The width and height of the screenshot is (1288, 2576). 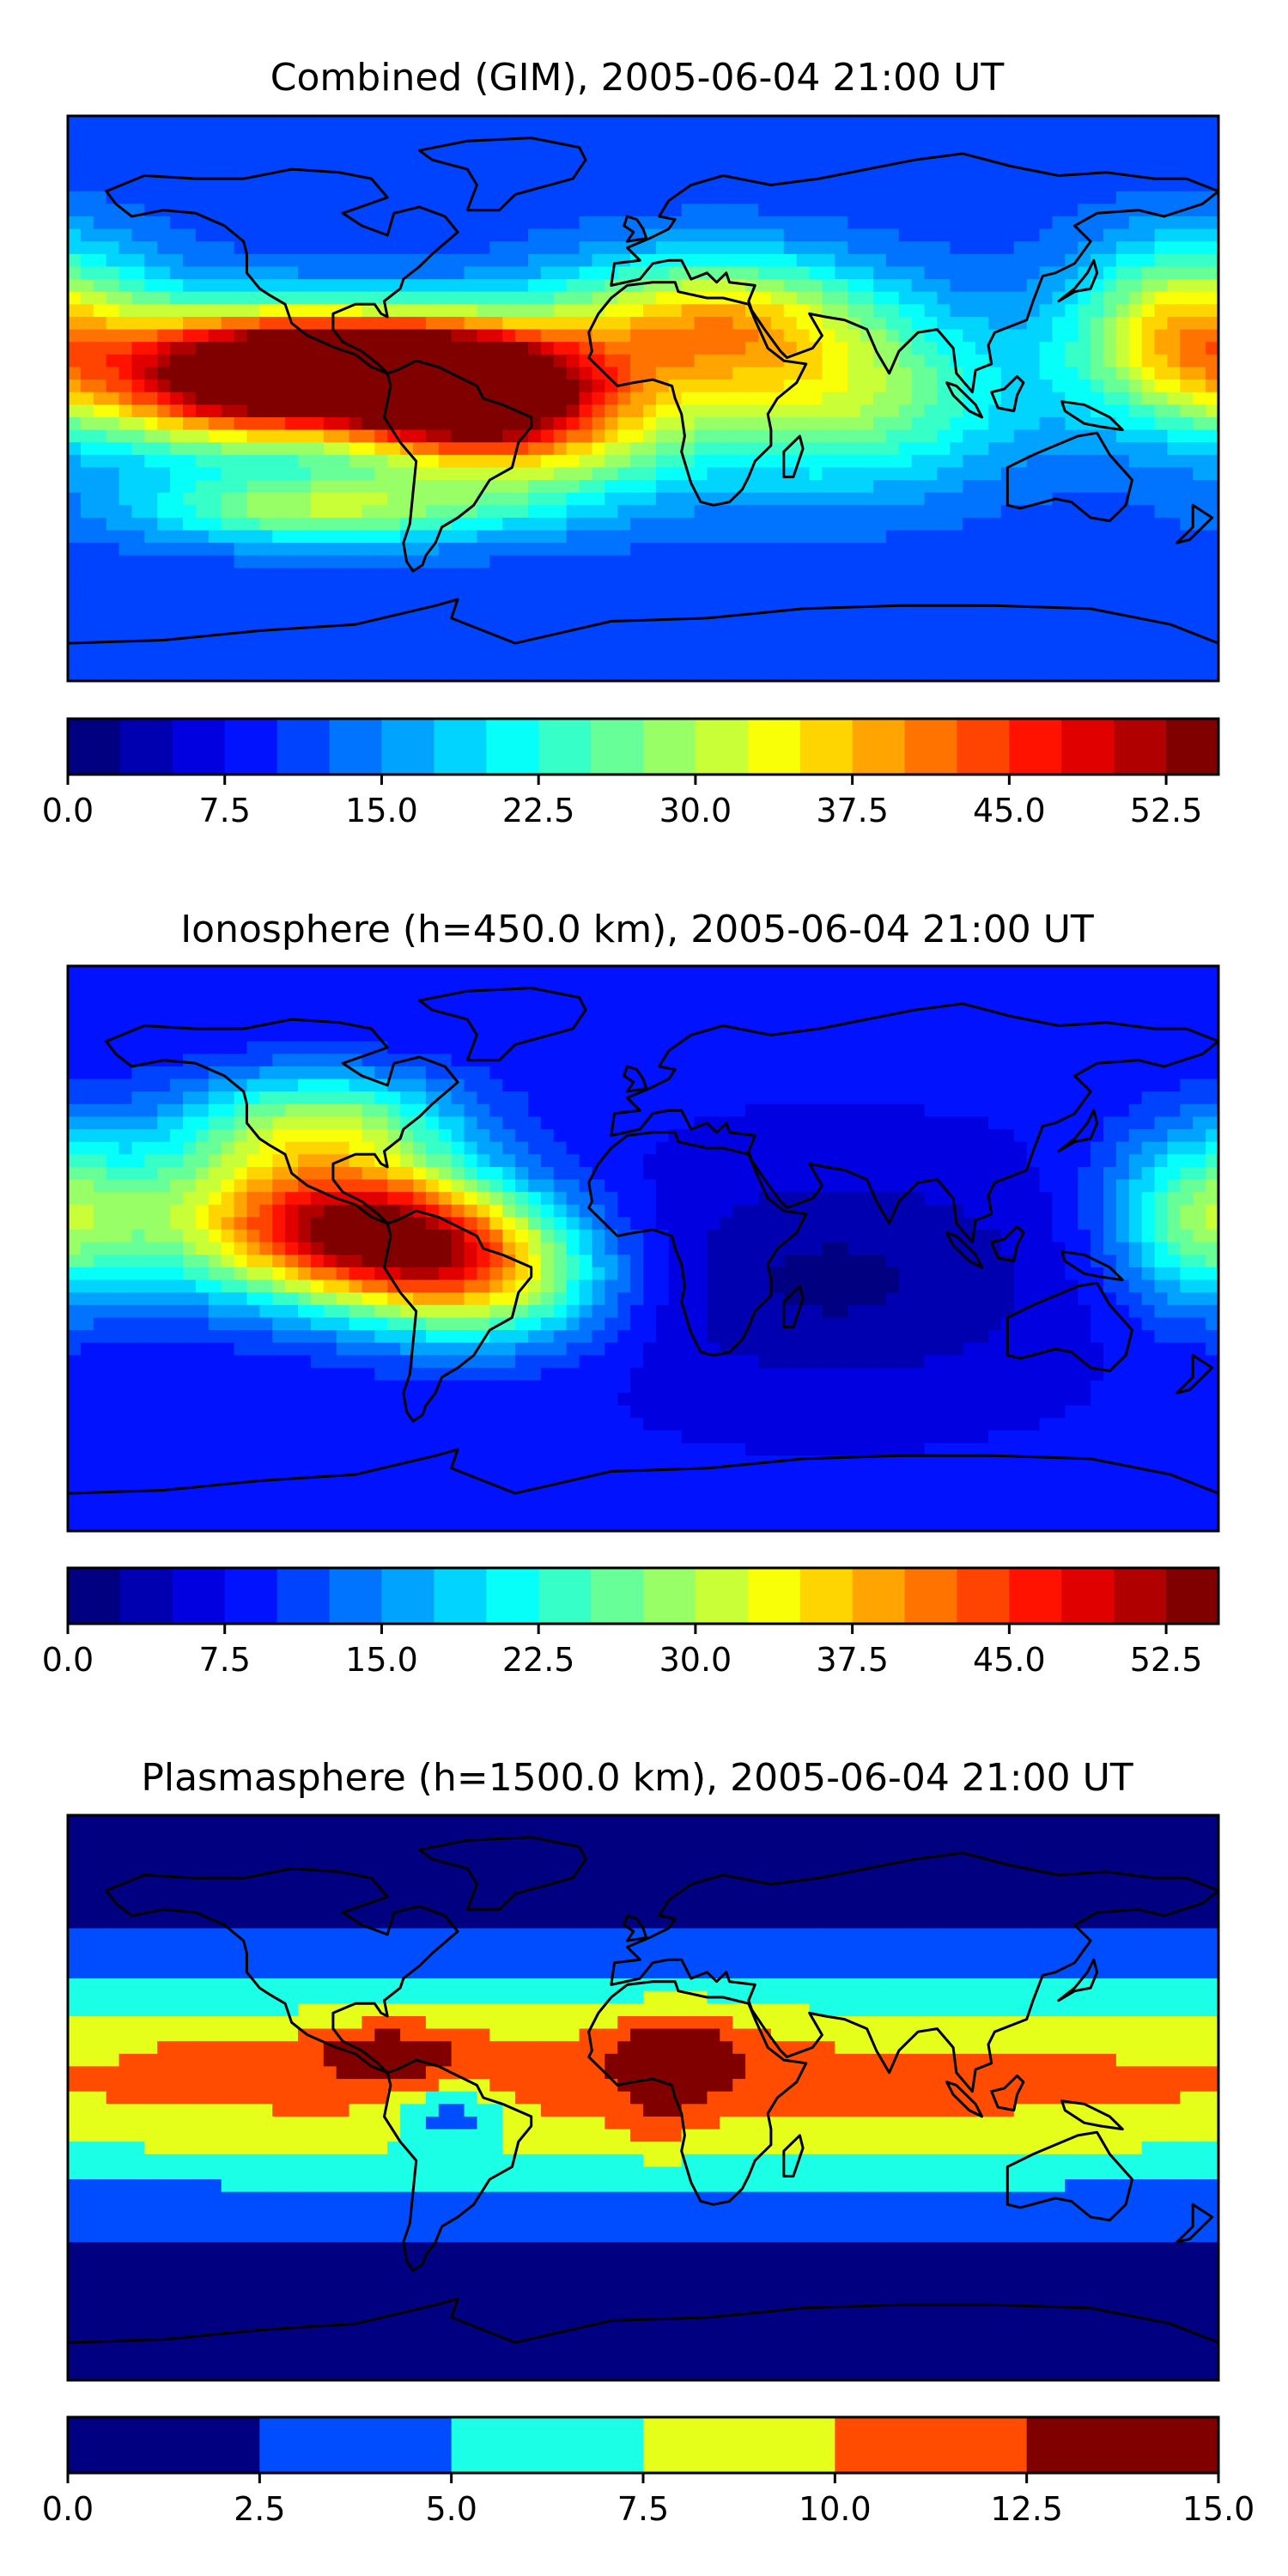 I want to click on colorbar-ticks: 0.0 7.5 15.0 22.5 30.0 37.5 45.0 52.5, so click(x=622, y=802).